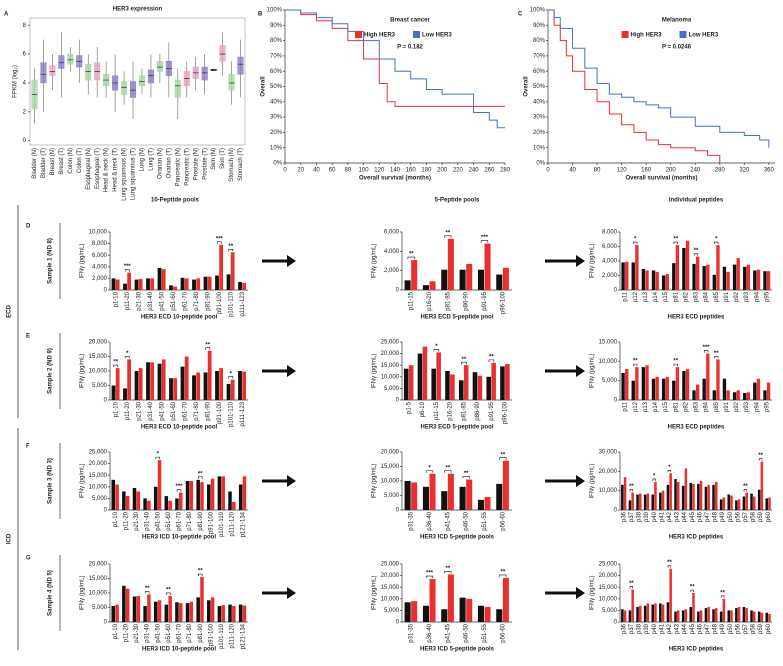 The height and width of the screenshot is (666, 783). What do you see at coordinates (717, 406) in the screenshot?
I see `x-tick-label: p85` at bounding box center [717, 406].